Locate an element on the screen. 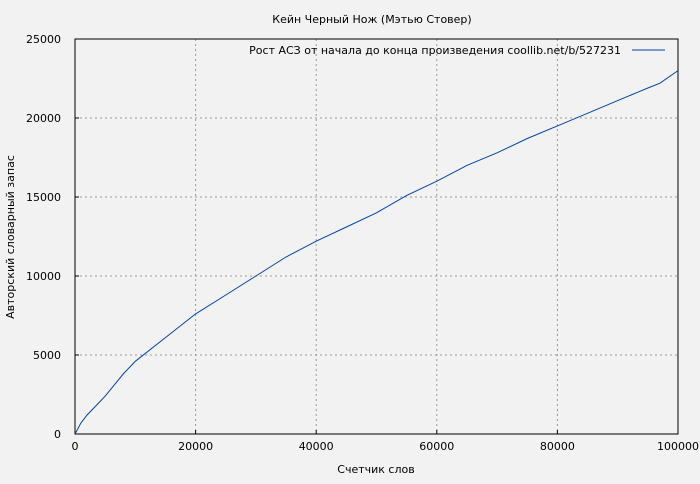 The height and width of the screenshot is (484, 700). x-axis-label: Счетчик слов is located at coordinates (375, 469).